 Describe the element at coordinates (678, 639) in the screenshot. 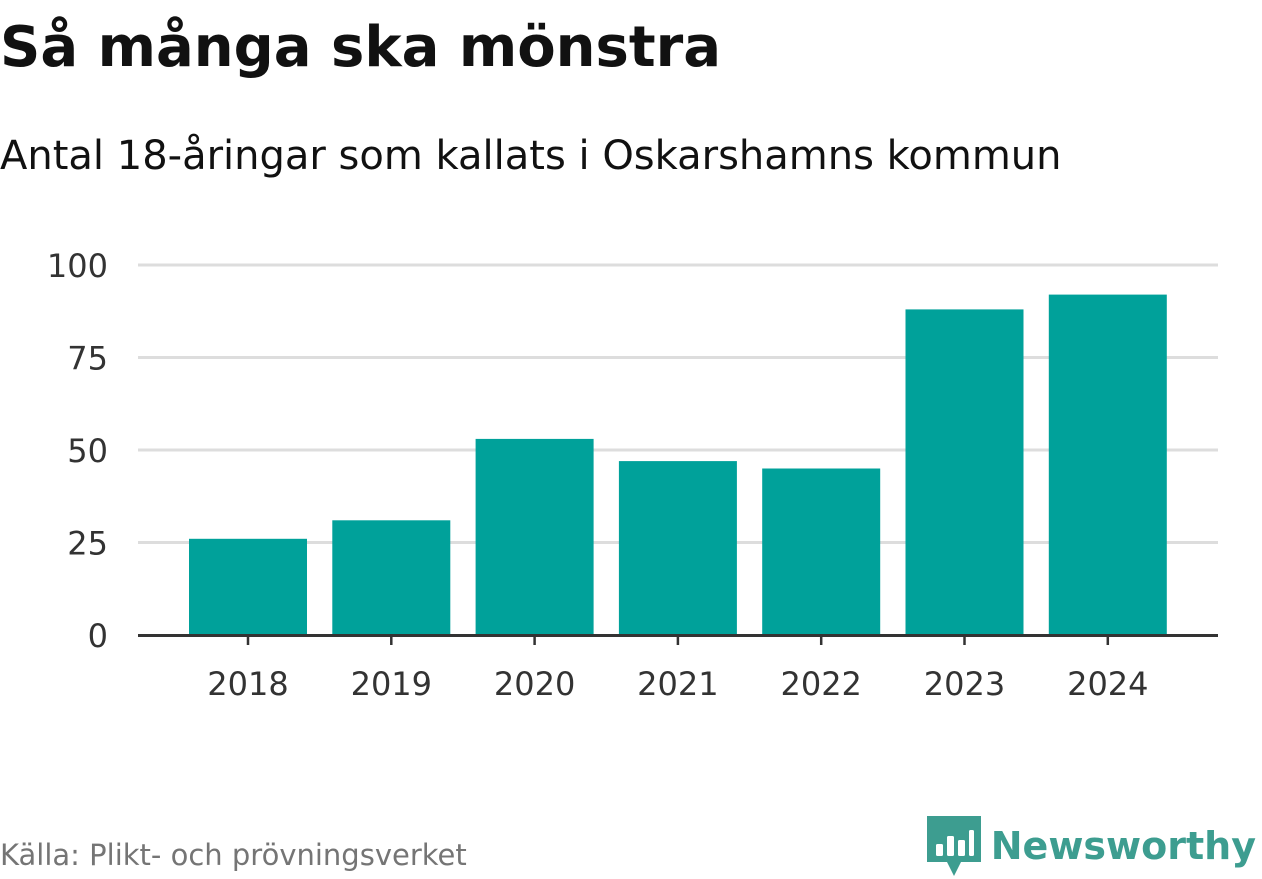

I see `x-axis` at that location.